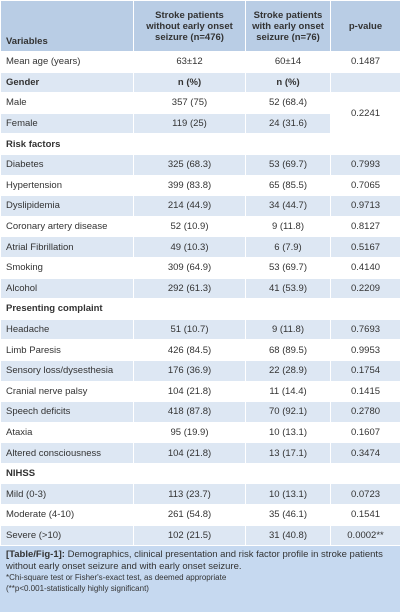 The width and height of the screenshot is (400, 612). I want to click on cell: 34 (44.7), so click(288, 206).